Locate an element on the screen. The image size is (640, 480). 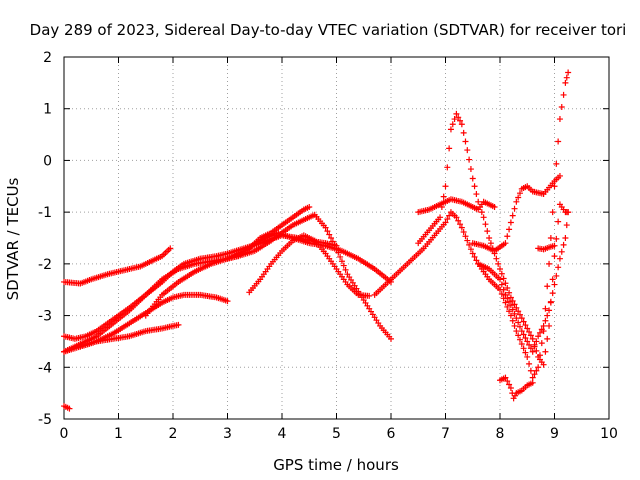
x-tick-labels: 0 1 2 3 4 5 6 7 8 9 10 is located at coordinates (339, 434).